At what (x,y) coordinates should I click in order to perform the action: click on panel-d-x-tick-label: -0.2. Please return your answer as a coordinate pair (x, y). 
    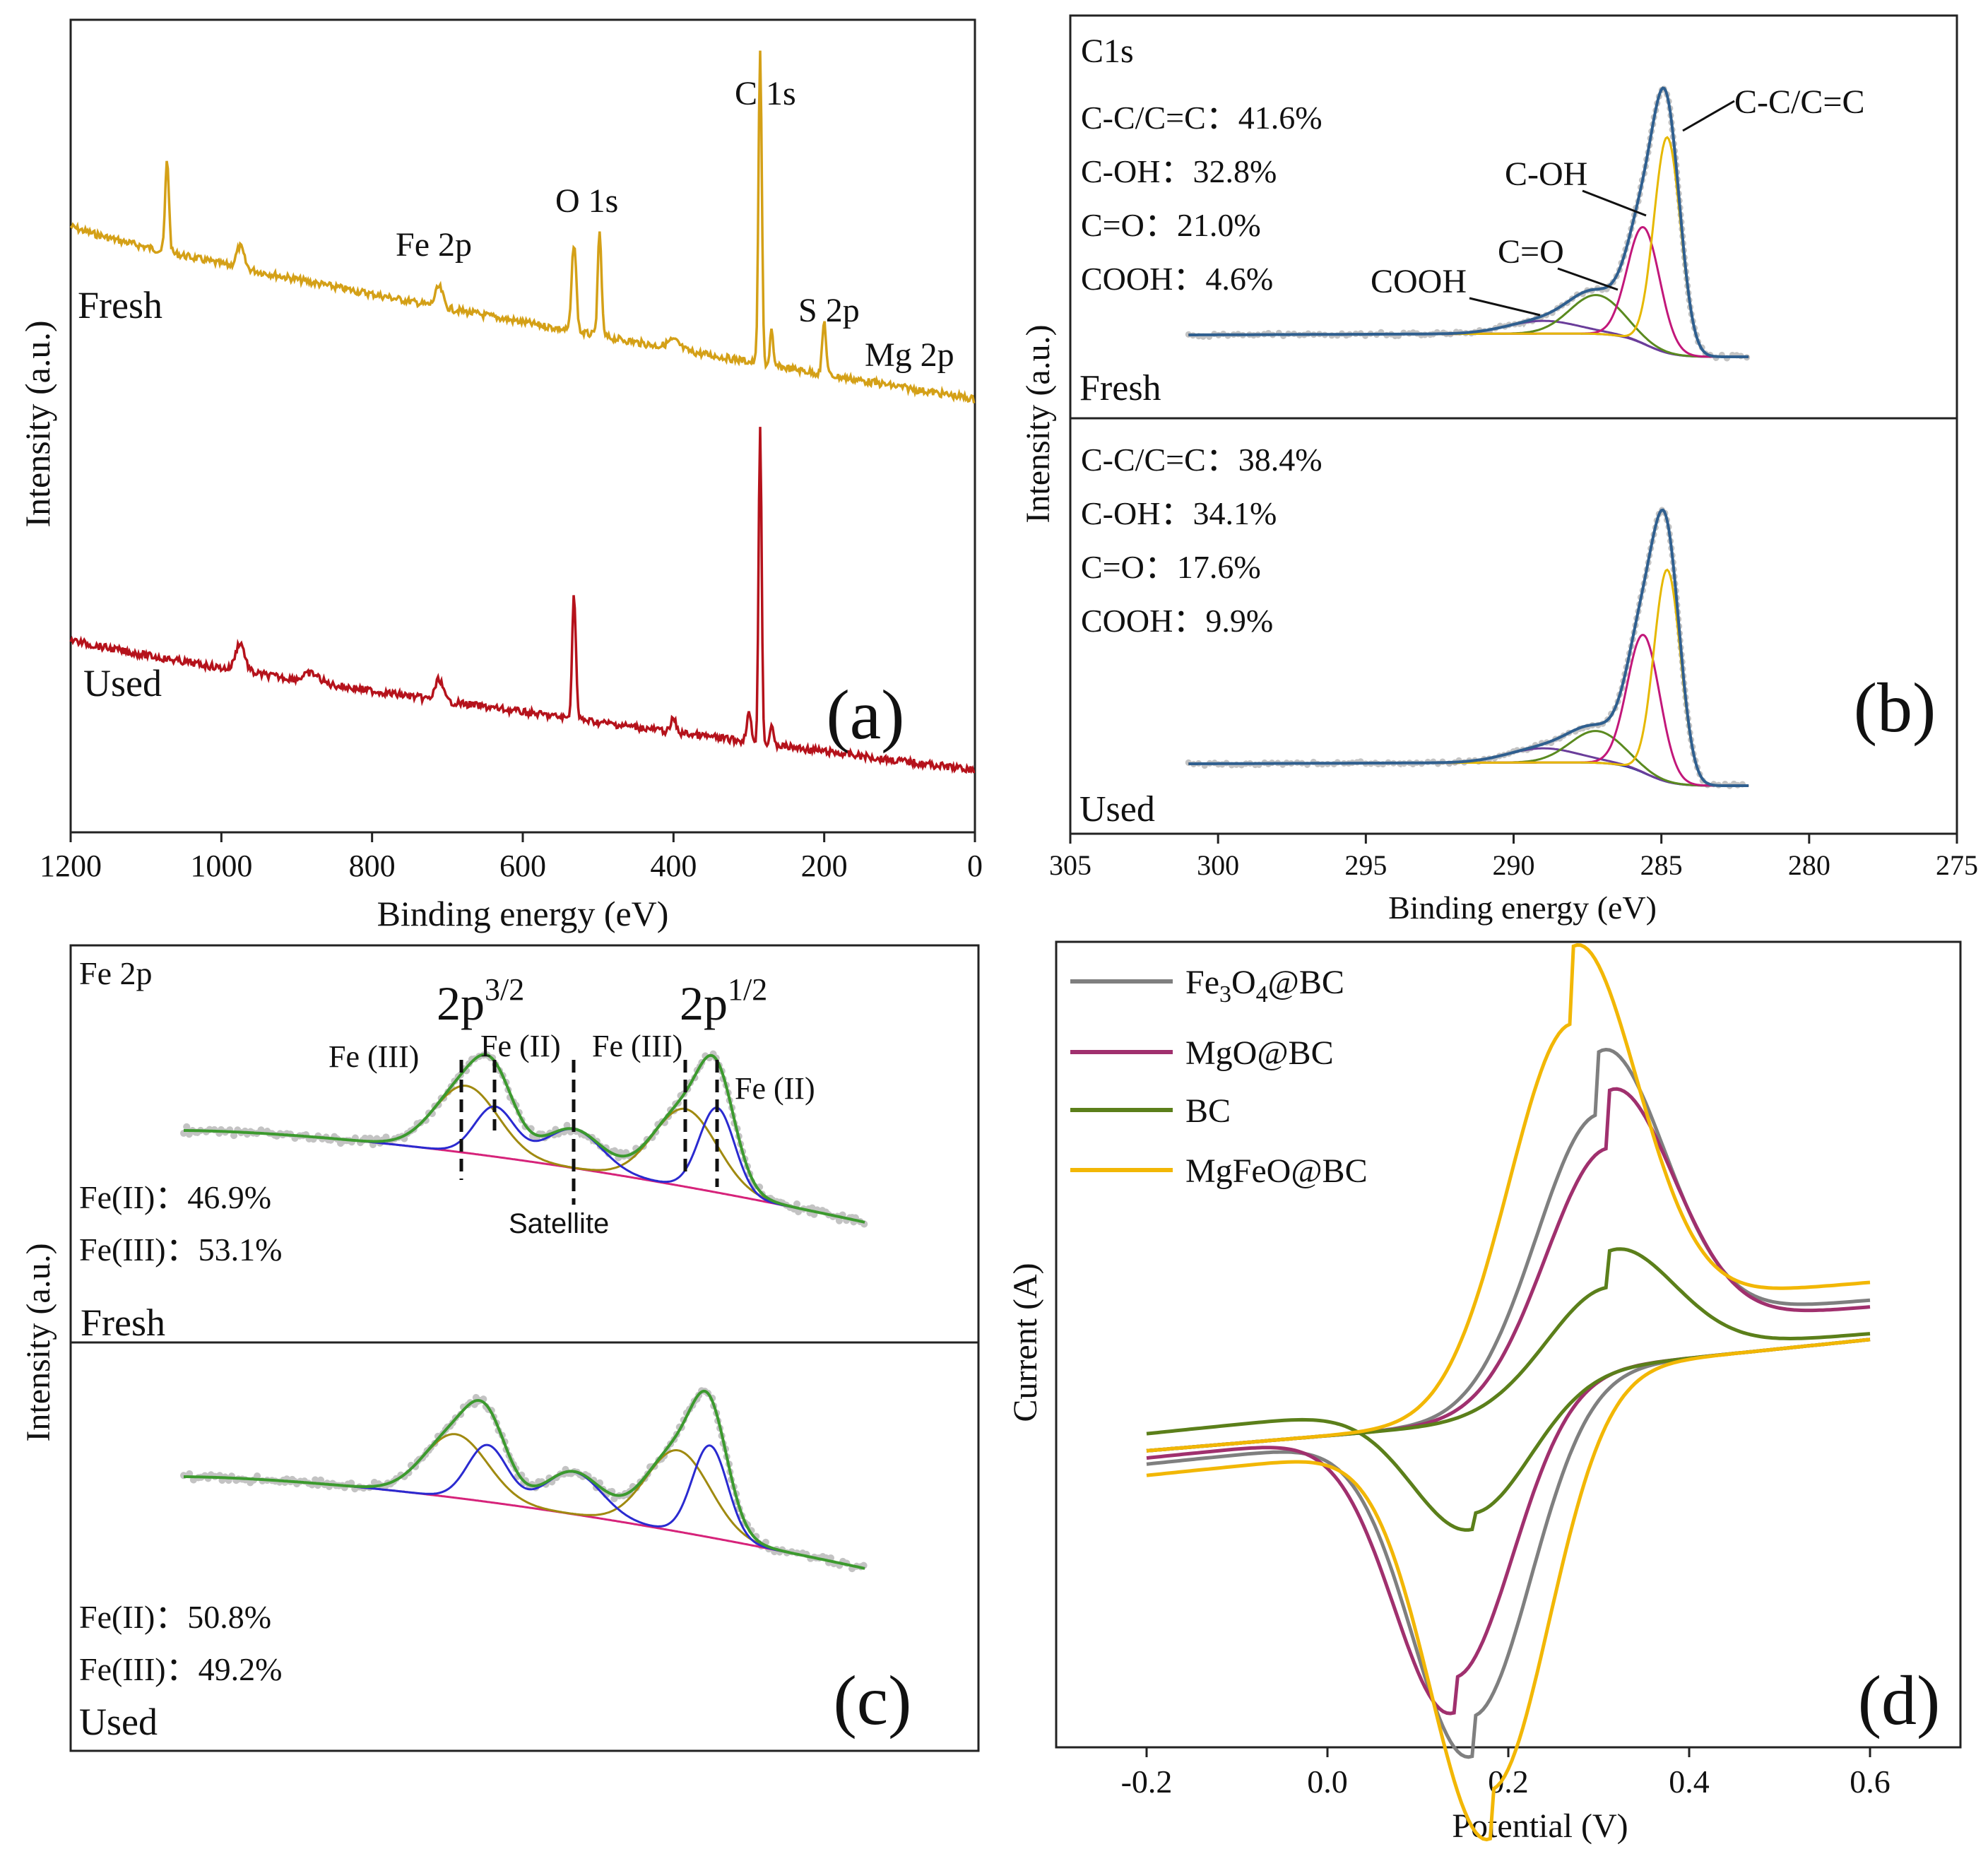
    Looking at the image, I should click on (1147, 1782).